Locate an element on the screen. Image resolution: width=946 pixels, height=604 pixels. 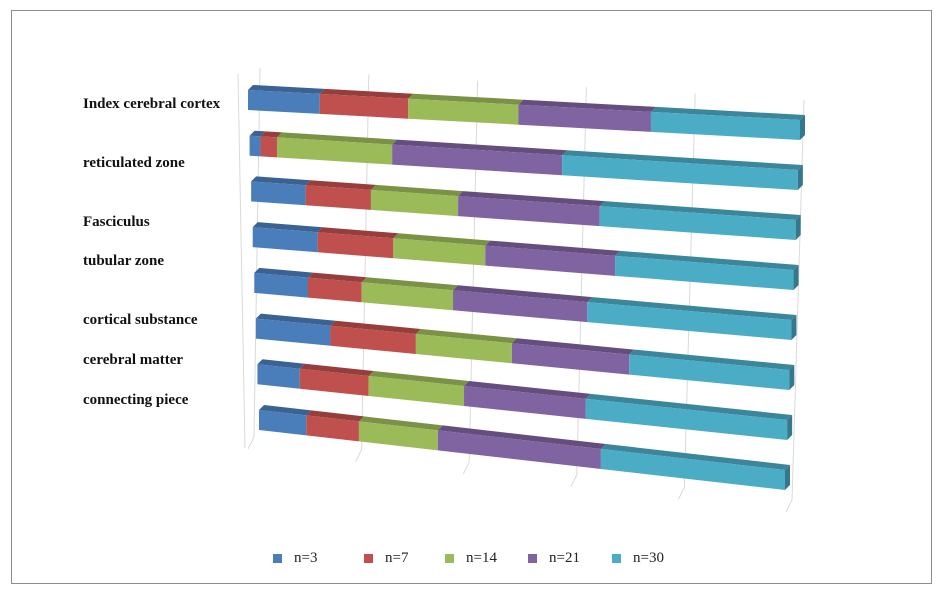
category-label: reticulated zone is located at coordinates (134, 163).